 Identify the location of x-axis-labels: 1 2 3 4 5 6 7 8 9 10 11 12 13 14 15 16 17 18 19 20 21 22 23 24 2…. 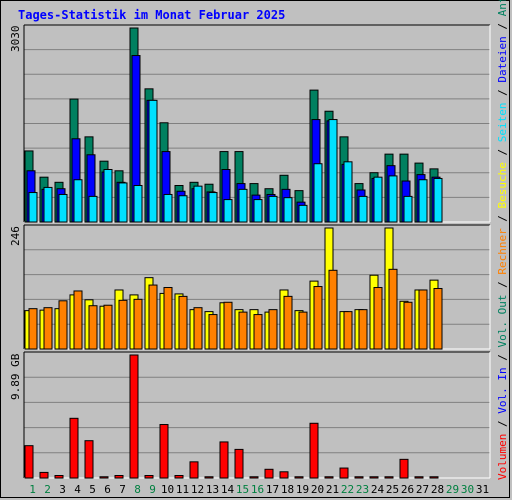
(256, 490).